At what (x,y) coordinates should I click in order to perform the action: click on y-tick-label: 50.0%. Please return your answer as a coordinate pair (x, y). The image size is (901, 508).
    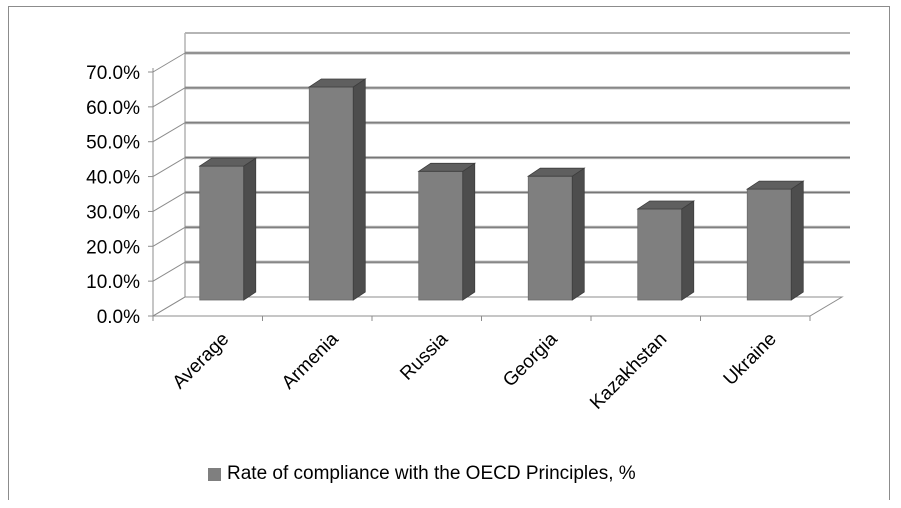
    Looking at the image, I should click on (113, 143).